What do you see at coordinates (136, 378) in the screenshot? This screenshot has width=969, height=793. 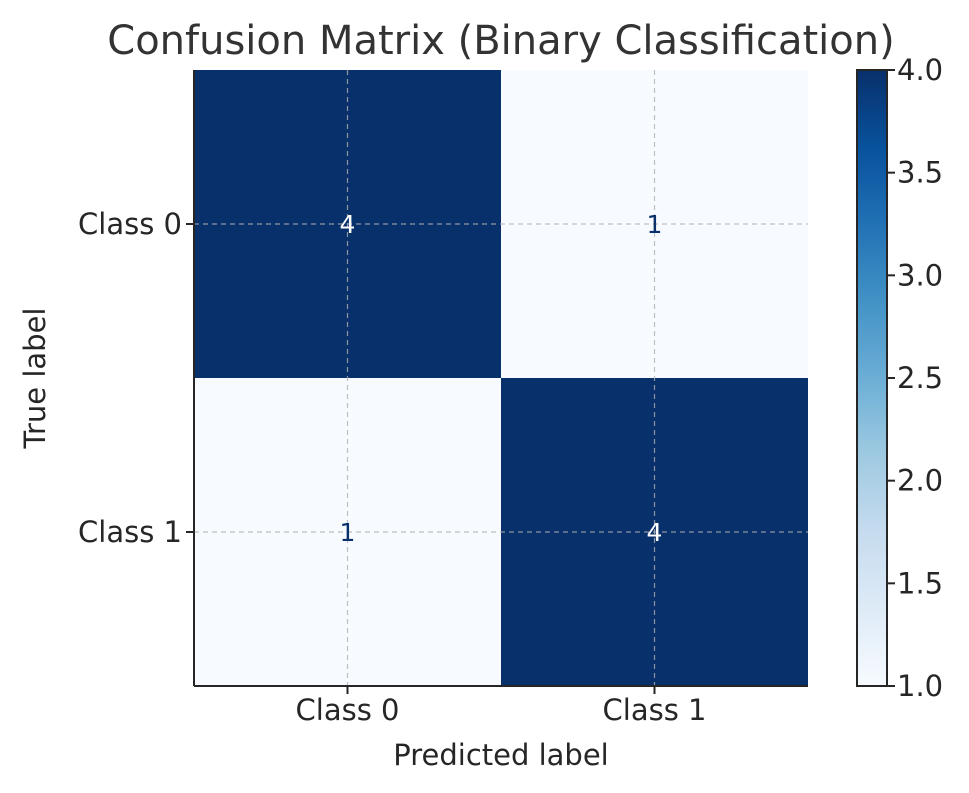 I see `y-axis-ticks: Class 0 Class 1` at bounding box center [136, 378].